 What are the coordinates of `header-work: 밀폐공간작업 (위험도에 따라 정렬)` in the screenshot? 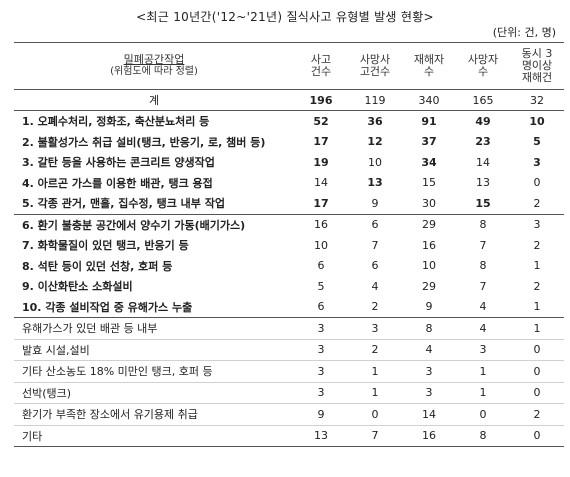 It's located at (154, 66).